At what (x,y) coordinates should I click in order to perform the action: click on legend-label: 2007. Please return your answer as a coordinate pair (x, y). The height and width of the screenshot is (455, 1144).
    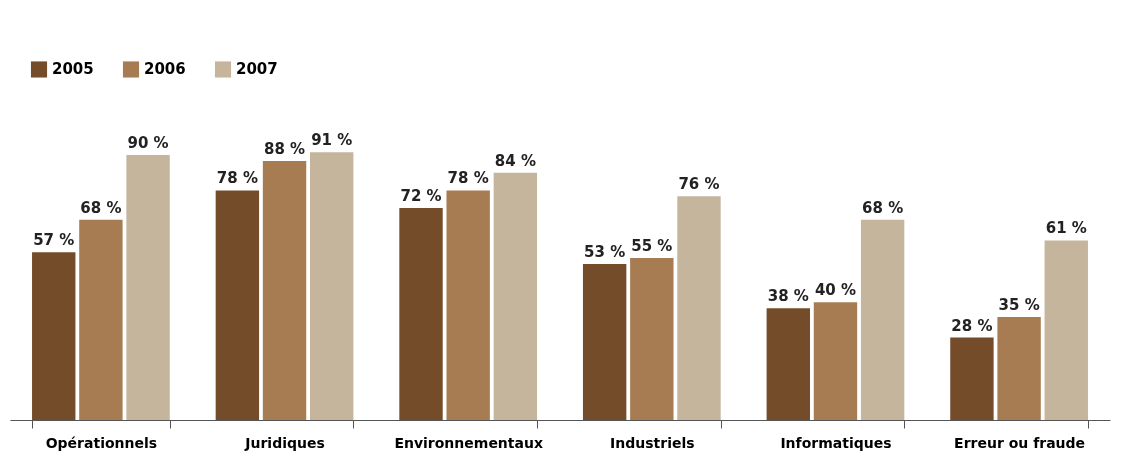
    Looking at the image, I should click on (257, 69).